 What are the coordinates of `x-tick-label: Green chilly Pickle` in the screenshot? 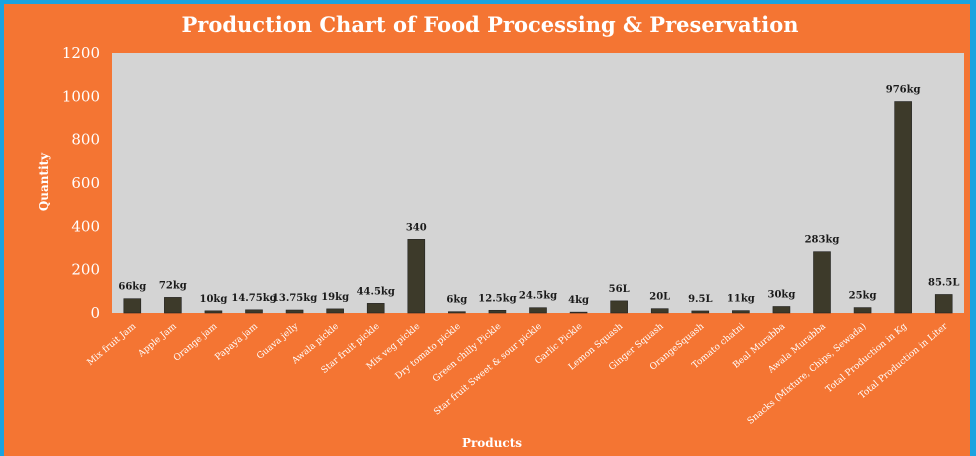 It's located at (467, 353).